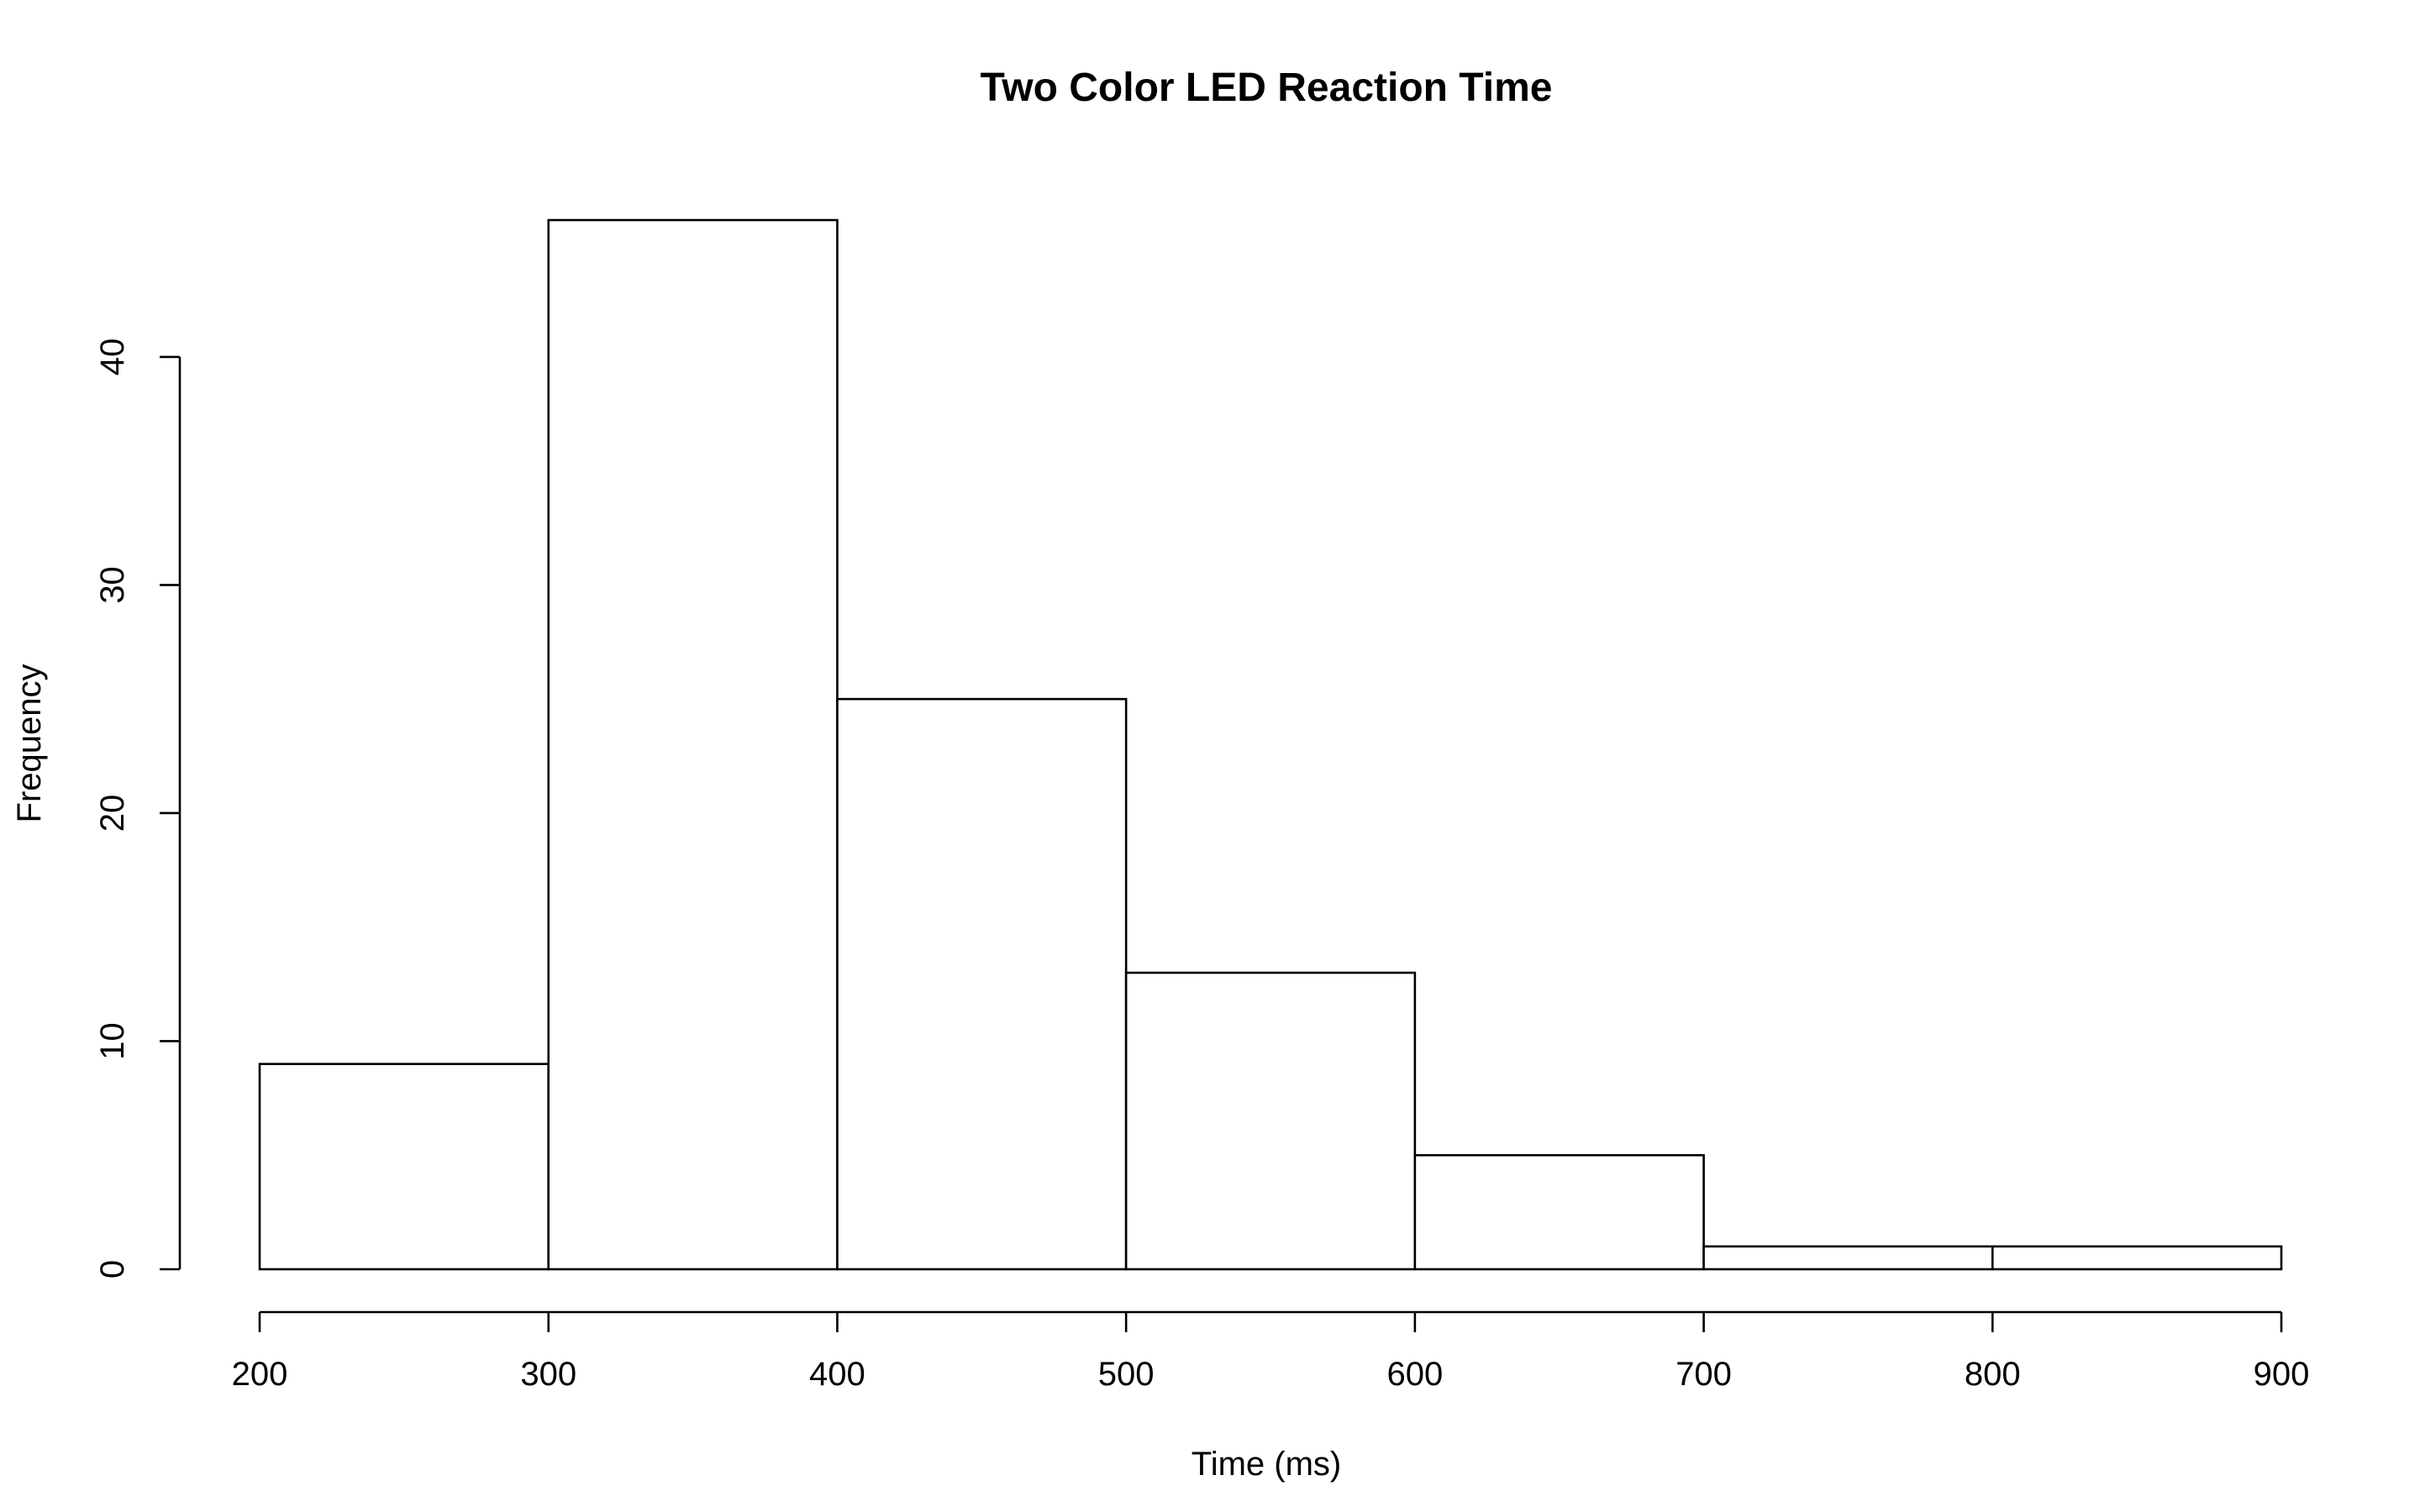 This screenshot has height=1512, width=2420. Describe the element at coordinates (113, 357) in the screenshot. I see `y-tick-label-40: 40` at that location.